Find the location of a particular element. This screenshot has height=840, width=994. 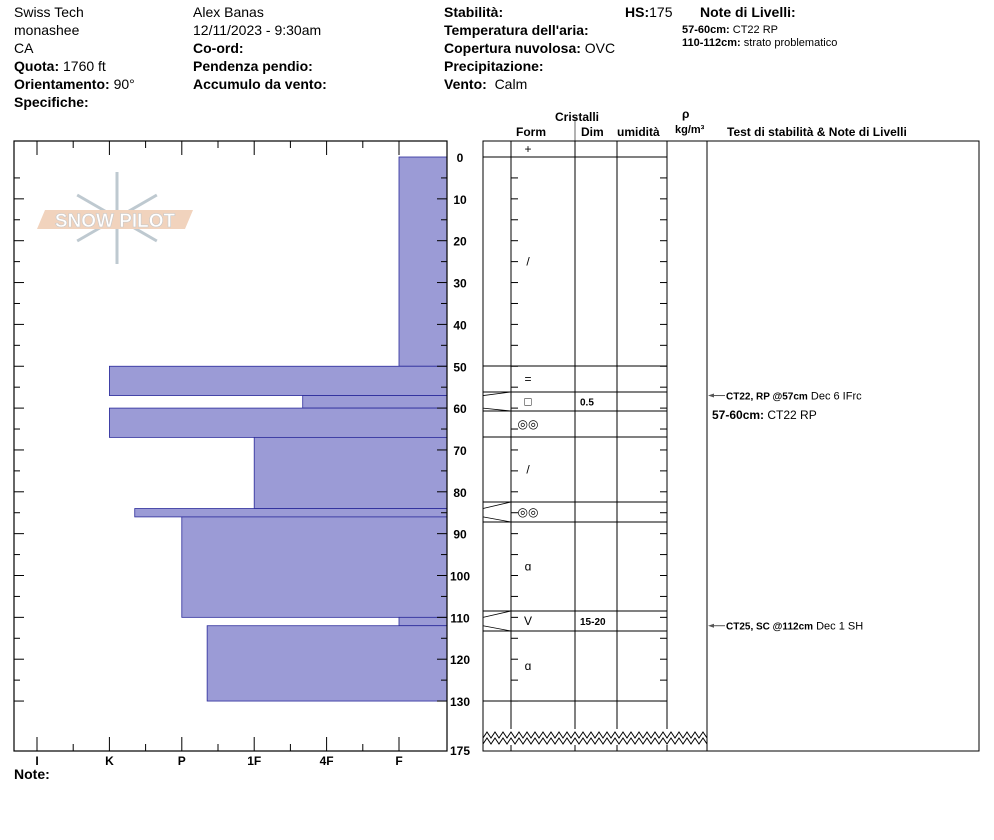

depth-label: 50 is located at coordinates (460, 367).